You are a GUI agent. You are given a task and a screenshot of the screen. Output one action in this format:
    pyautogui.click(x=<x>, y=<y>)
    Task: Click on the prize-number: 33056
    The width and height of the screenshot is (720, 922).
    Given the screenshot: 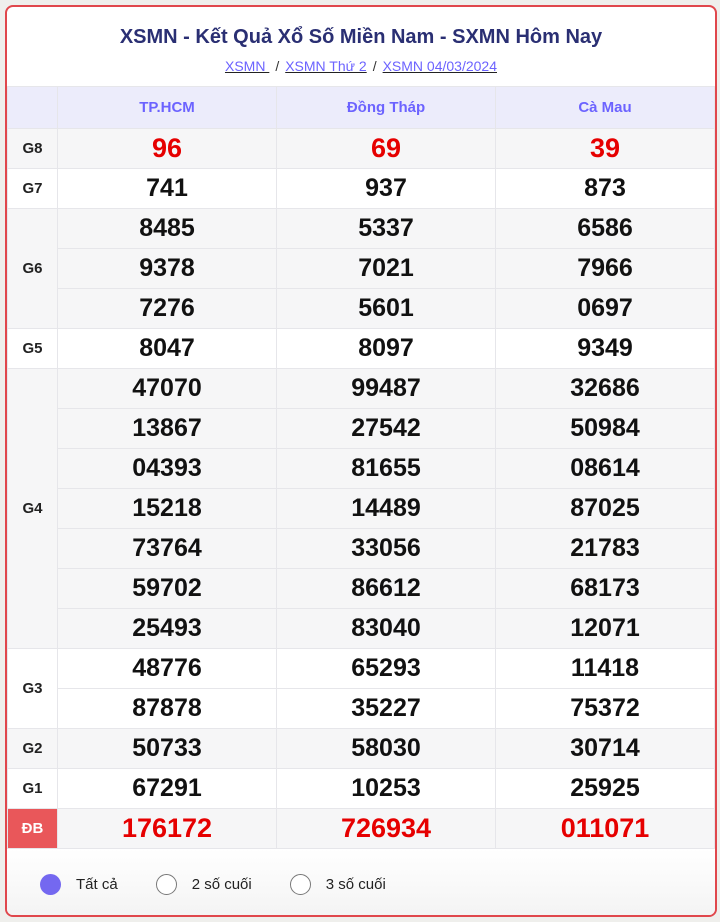 What is the action you would take?
    pyautogui.click(x=386, y=548)
    